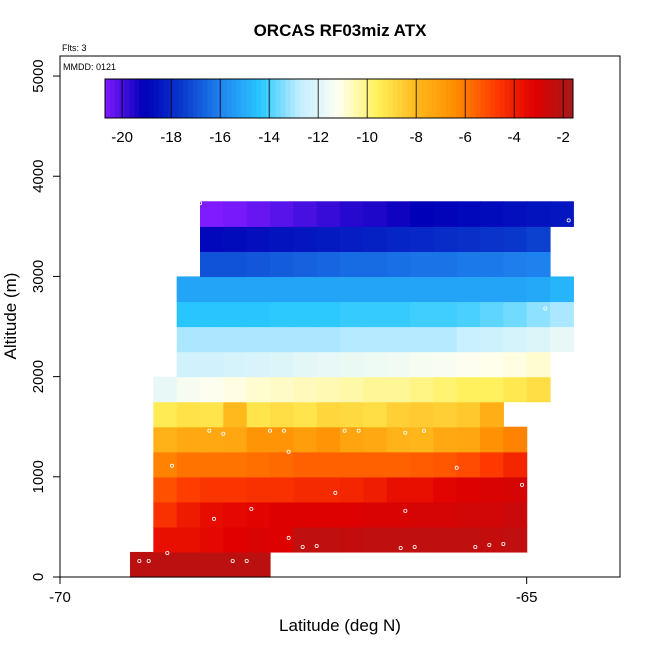  What do you see at coordinates (38, 176) in the screenshot?
I see `y-tick-label: 4000` at bounding box center [38, 176].